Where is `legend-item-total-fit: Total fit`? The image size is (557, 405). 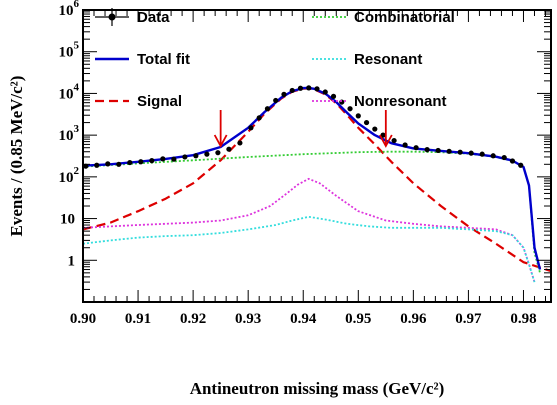
legend-item-total-fit: Total fit is located at coordinates (142, 59).